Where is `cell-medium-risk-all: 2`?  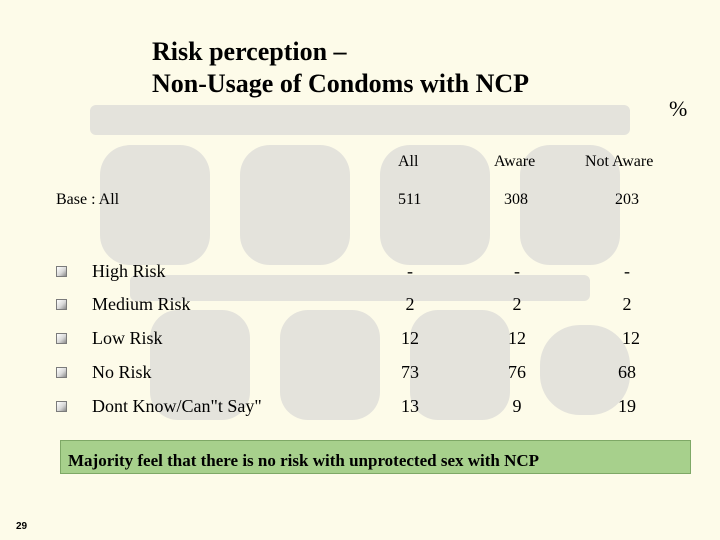 cell-medium-risk-all: 2 is located at coordinates (410, 304).